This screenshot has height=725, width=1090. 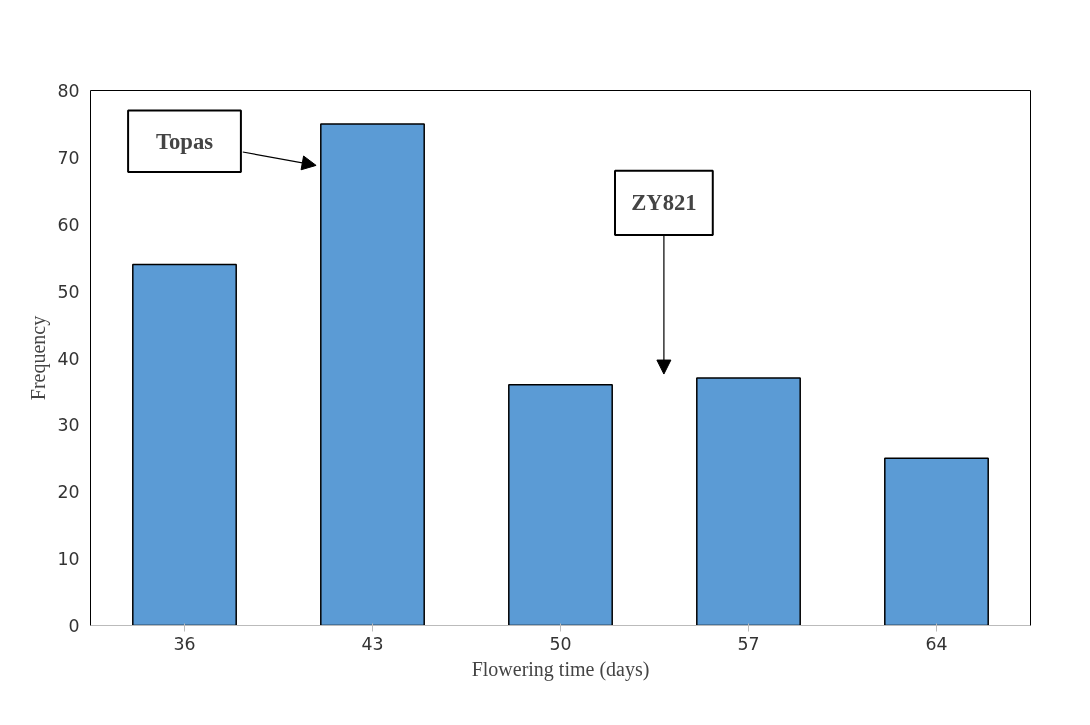 I want to click on y-tick-label: 80, so click(x=68, y=91).